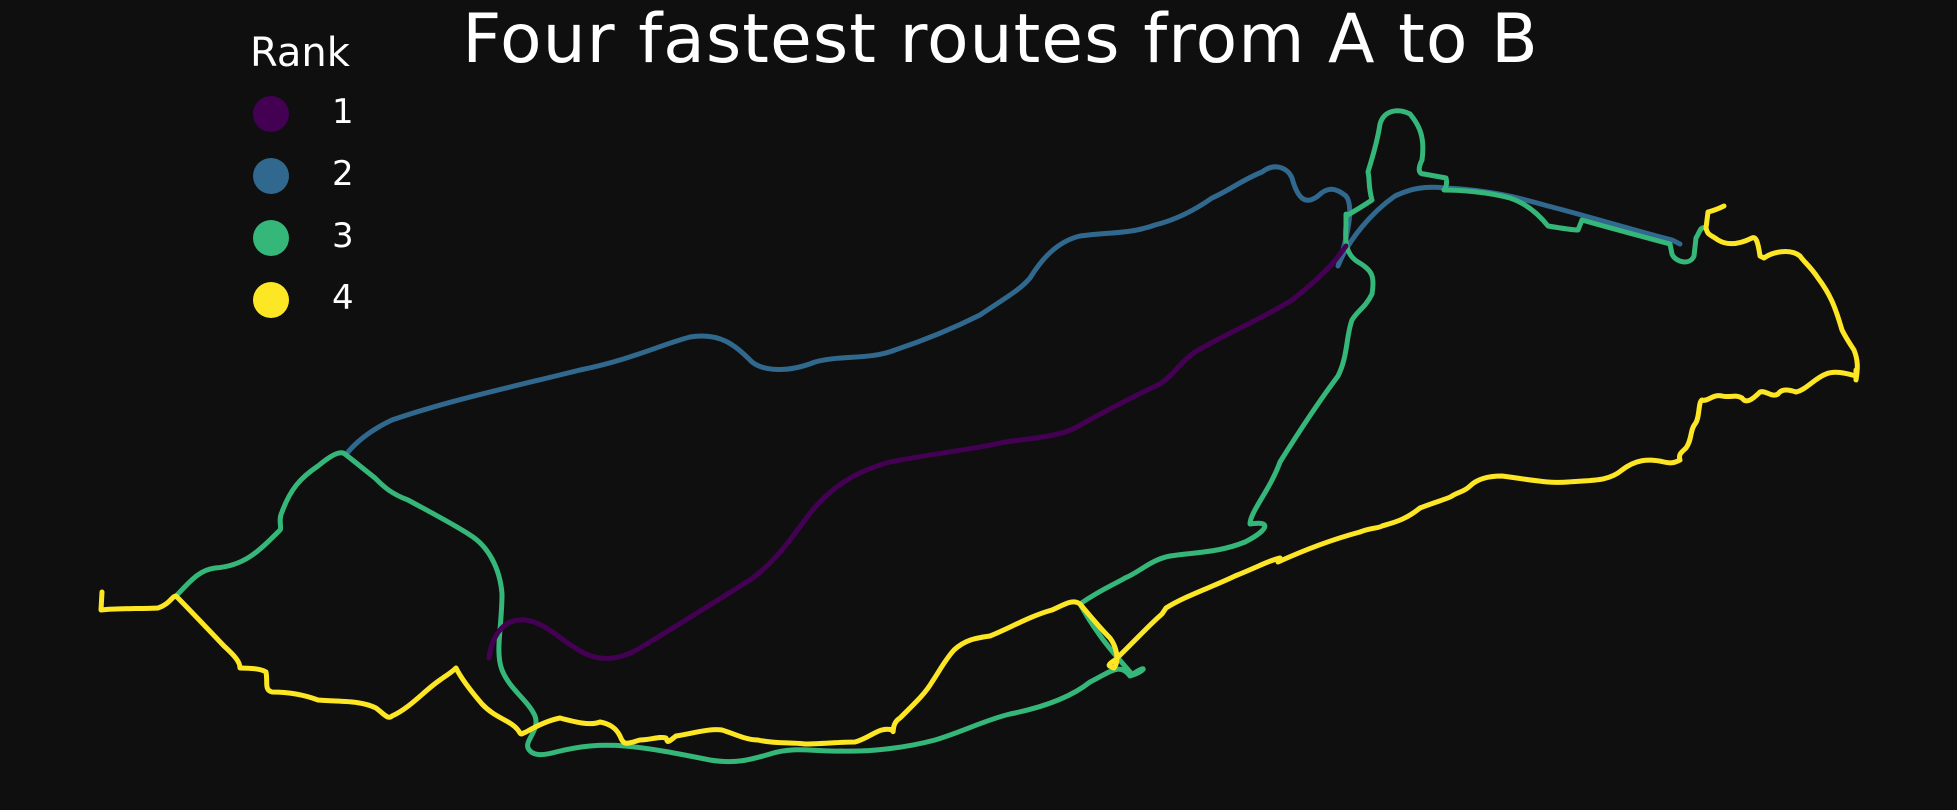 This screenshot has width=1957, height=810. Describe the element at coordinates (343, 298) in the screenshot. I see `legend-label-rank-4: 4` at that location.